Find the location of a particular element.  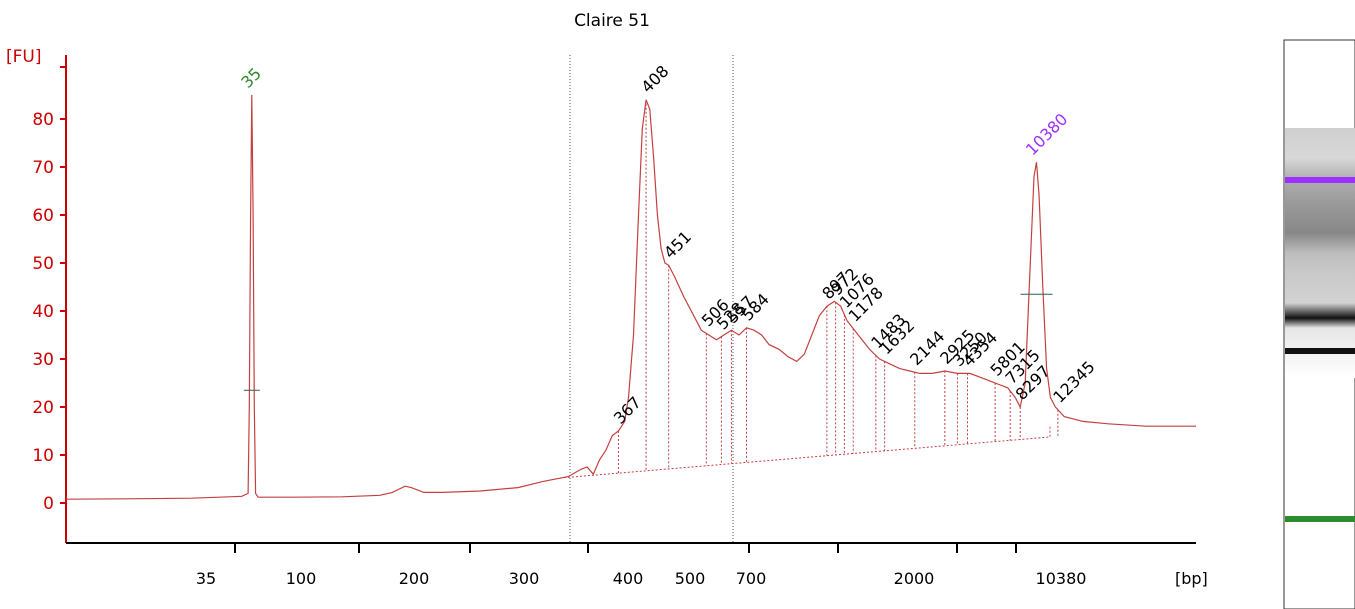

x-axis-label: [bp] is located at coordinates (1191, 578).